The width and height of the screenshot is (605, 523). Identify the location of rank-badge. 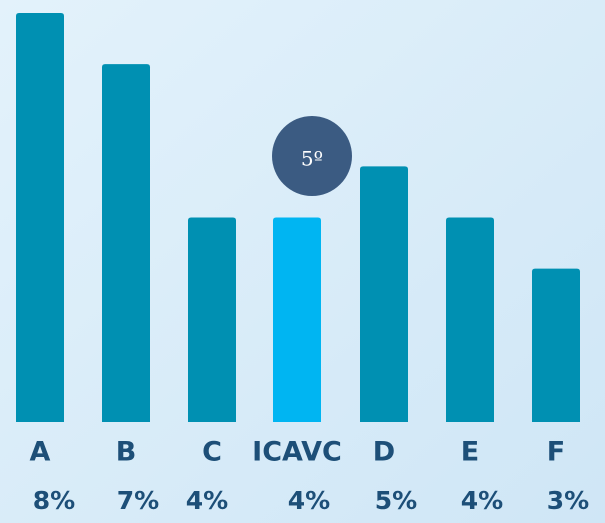
(312, 156).